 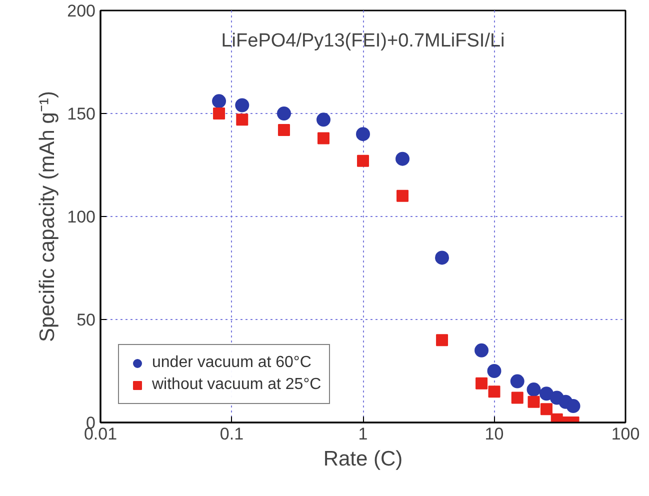 What do you see at coordinates (363, 459) in the screenshot?
I see `x-axis-title: Rate (C)` at bounding box center [363, 459].